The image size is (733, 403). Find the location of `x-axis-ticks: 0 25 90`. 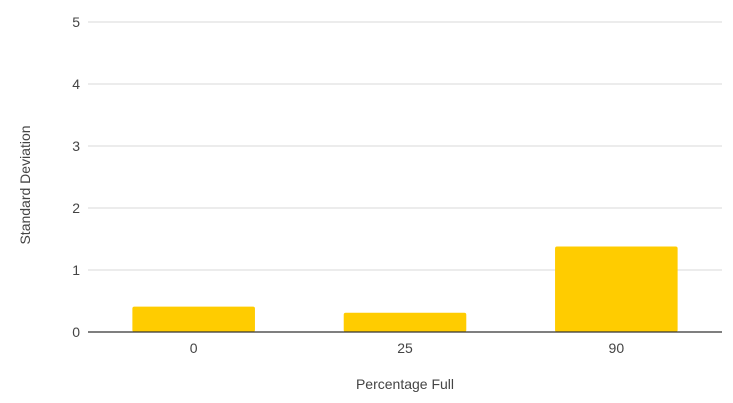

x-axis-ticks: 0 25 90 is located at coordinates (407, 348).